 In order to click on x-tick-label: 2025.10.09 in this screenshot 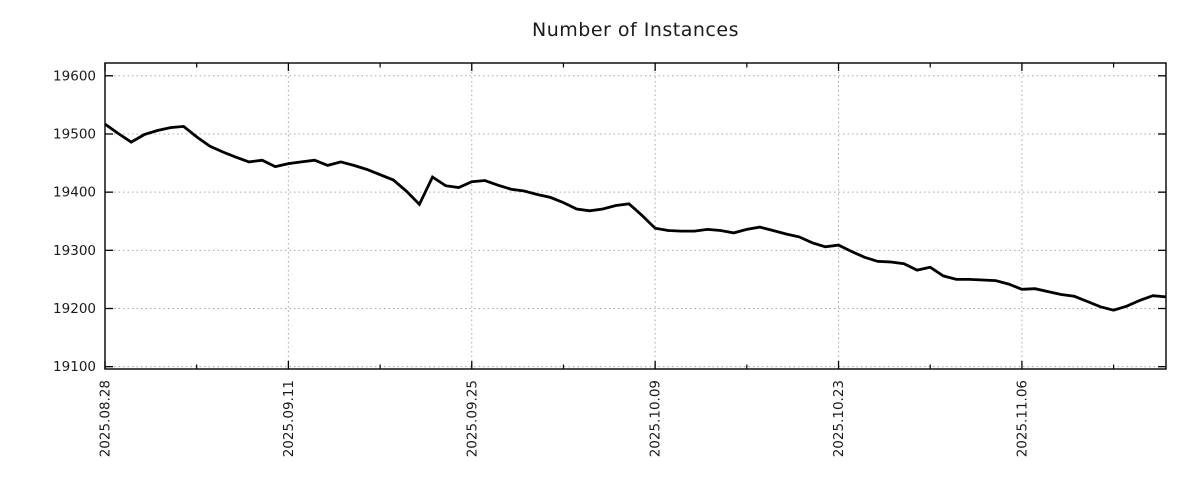, I will do `click(656, 418)`.